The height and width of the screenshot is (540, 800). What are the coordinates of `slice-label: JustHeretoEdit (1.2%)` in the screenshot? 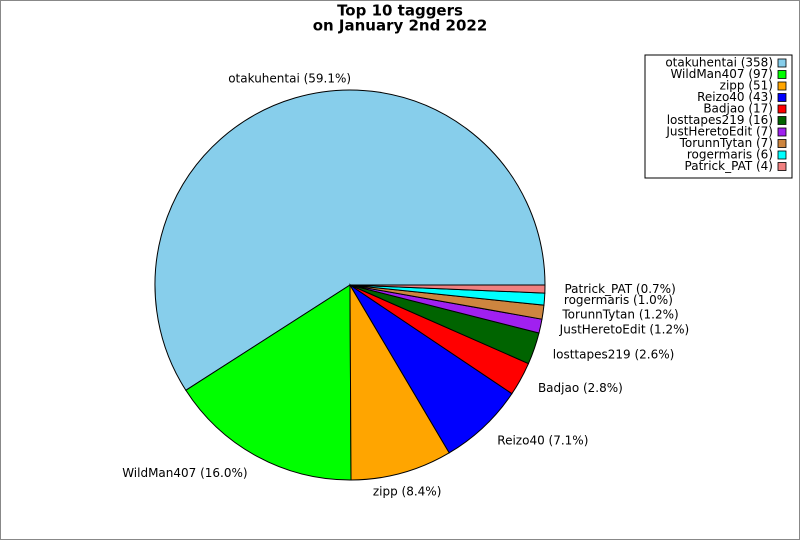 It's located at (624, 330).